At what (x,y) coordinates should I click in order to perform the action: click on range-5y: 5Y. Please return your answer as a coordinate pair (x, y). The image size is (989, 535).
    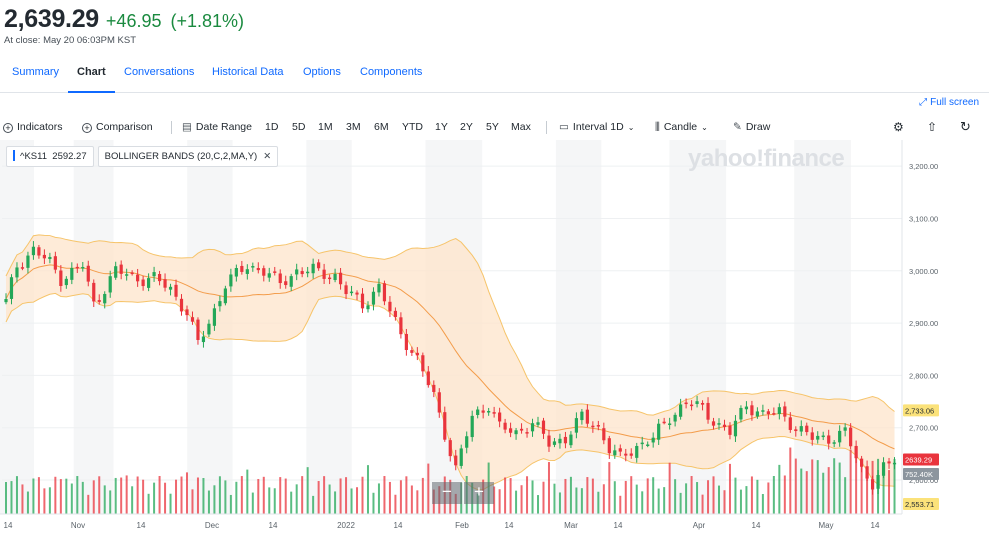
    Looking at the image, I should click on (492, 127).